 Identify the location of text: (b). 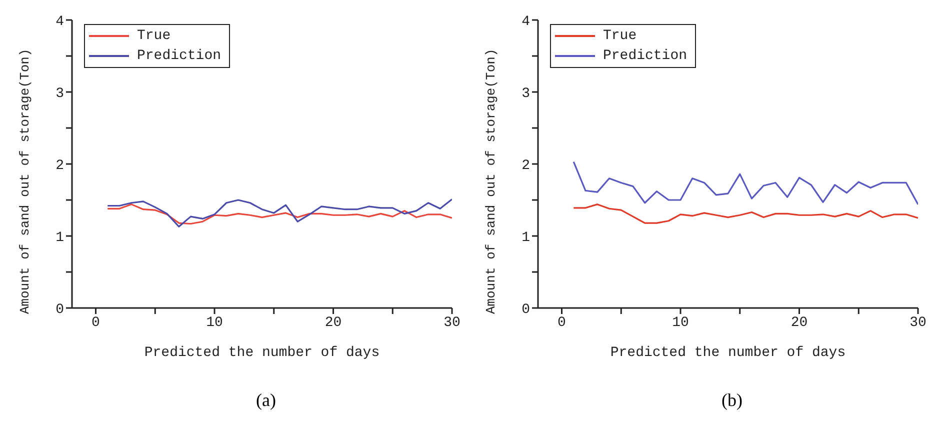
(732, 400).